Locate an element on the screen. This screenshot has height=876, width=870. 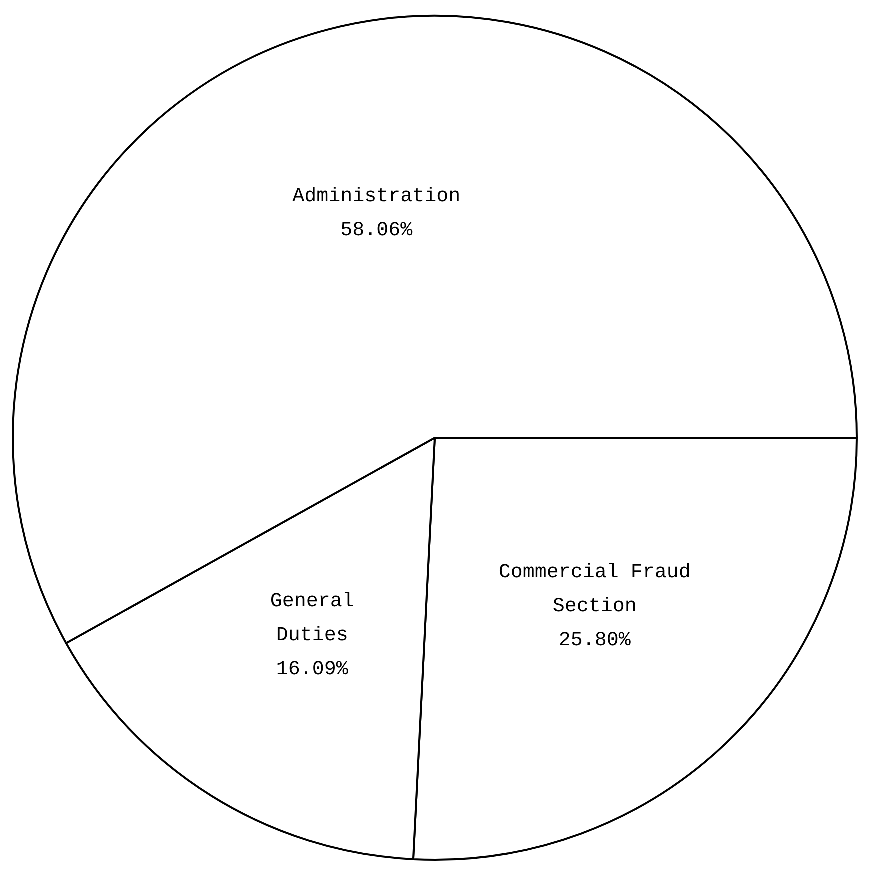
data-label: 25.80% is located at coordinates (595, 641).